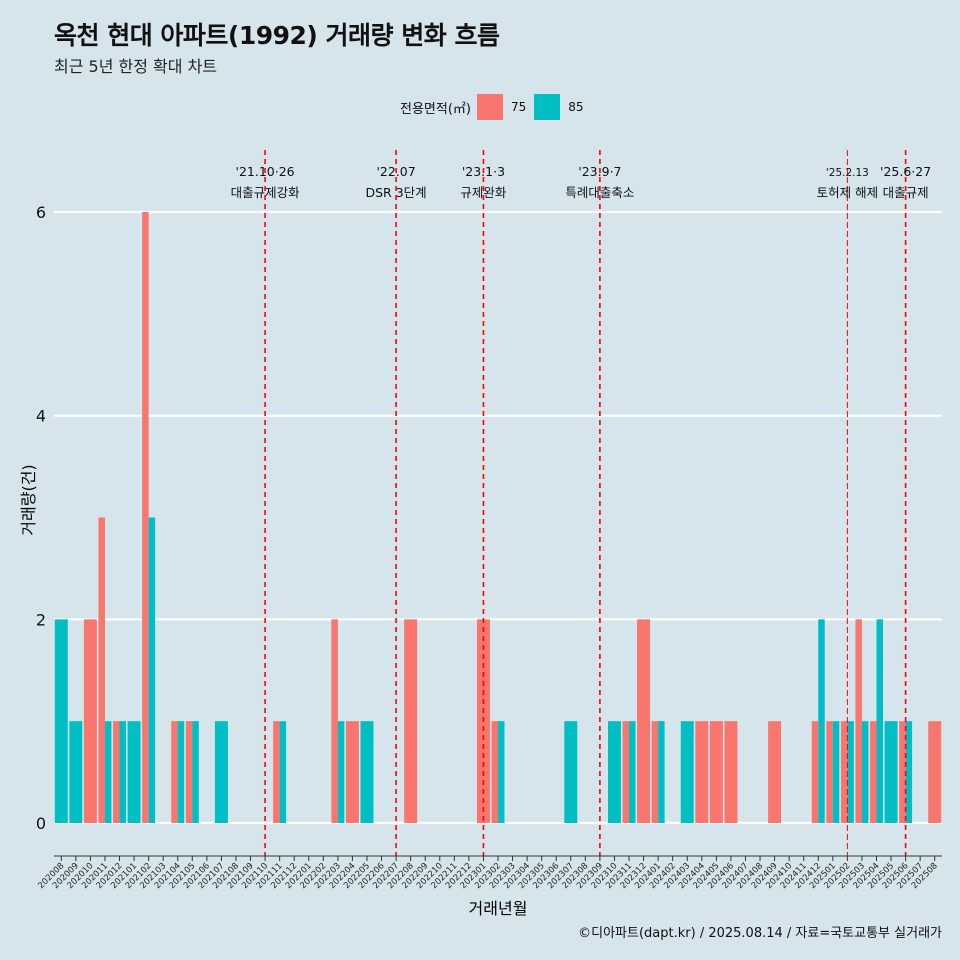 This screenshot has height=960, width=960. What do you see at coordinates (498, 908) in the screenshot?
I see `x-axis-title: 거래년월` at bounding box center [498, 908].